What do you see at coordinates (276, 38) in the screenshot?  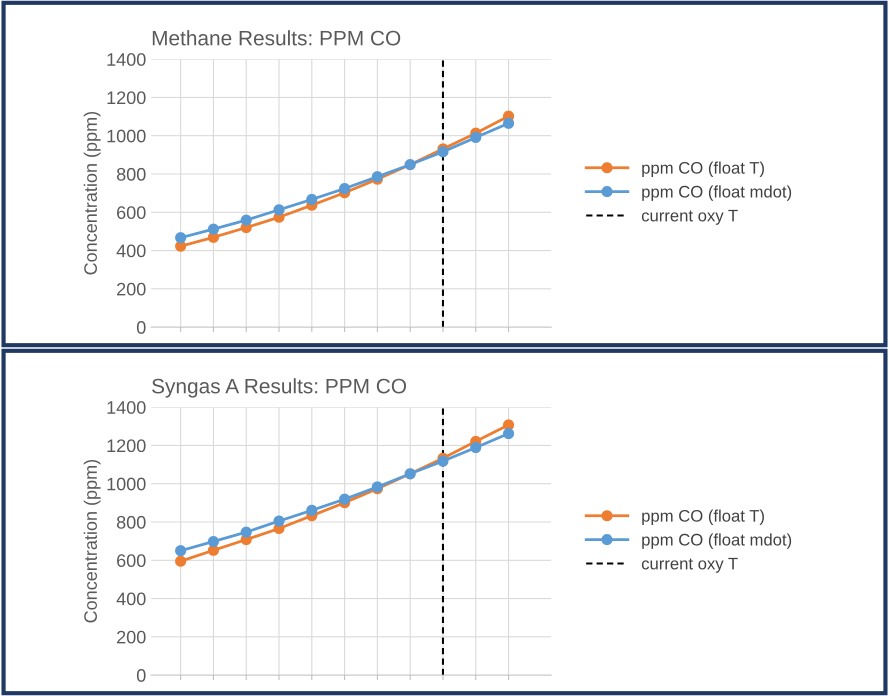 I see `chart-title: Methane Results: PPM CO` at bounding box center [276, 38].